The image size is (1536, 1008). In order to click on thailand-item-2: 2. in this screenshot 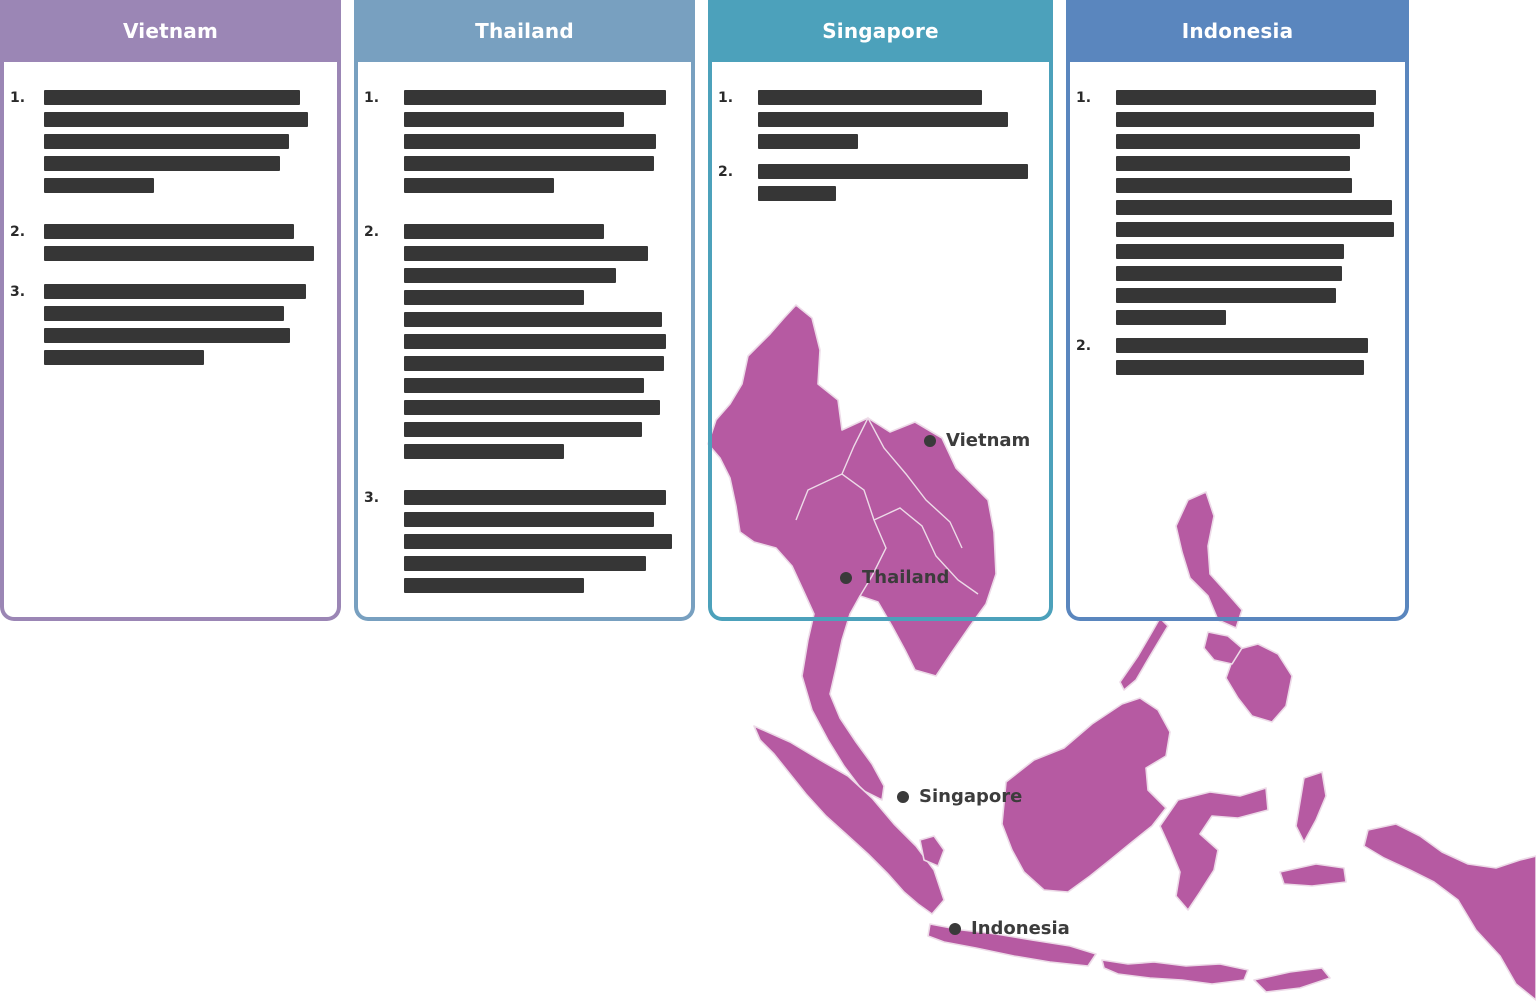, I will do `click(524, 342)`.